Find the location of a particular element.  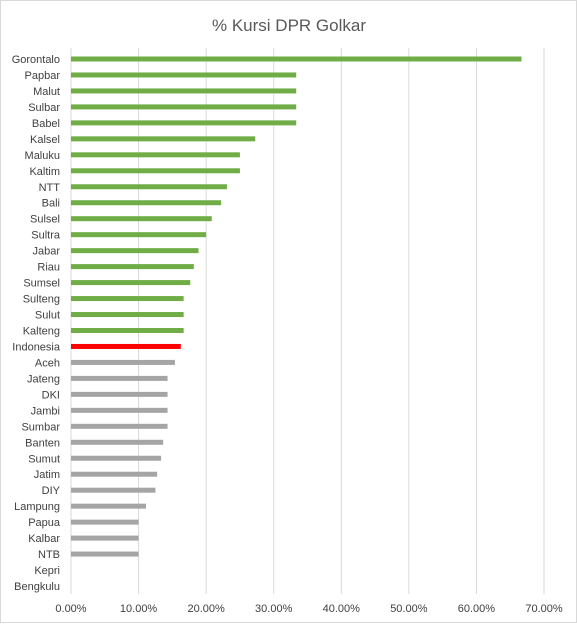

bar-jabar is located at coordinates (135, 251).